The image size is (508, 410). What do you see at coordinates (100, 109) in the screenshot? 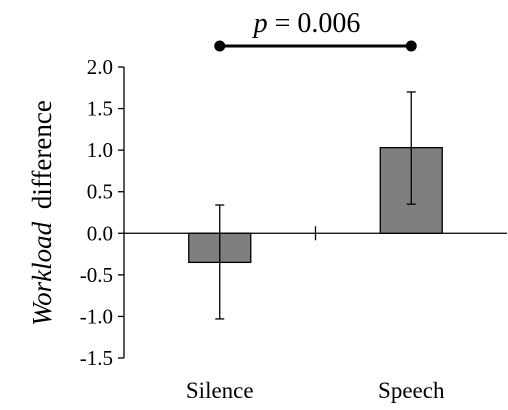
I see `y-tick-label: 1.5` at bounding box center [100, 109].